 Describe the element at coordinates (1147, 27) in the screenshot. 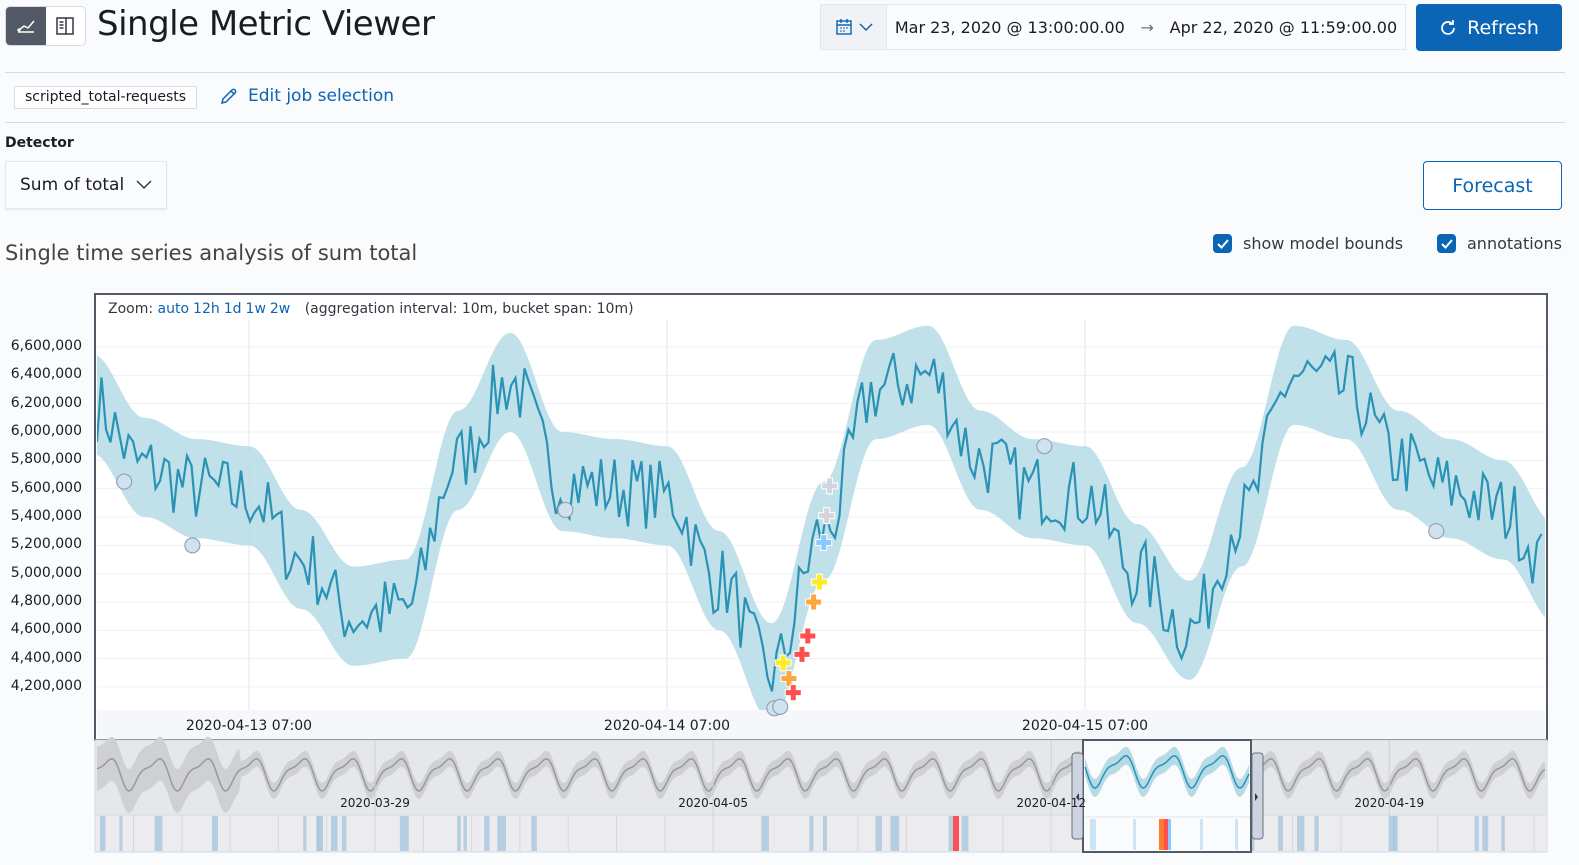

I see `arrow-right-icon: →` at that location.